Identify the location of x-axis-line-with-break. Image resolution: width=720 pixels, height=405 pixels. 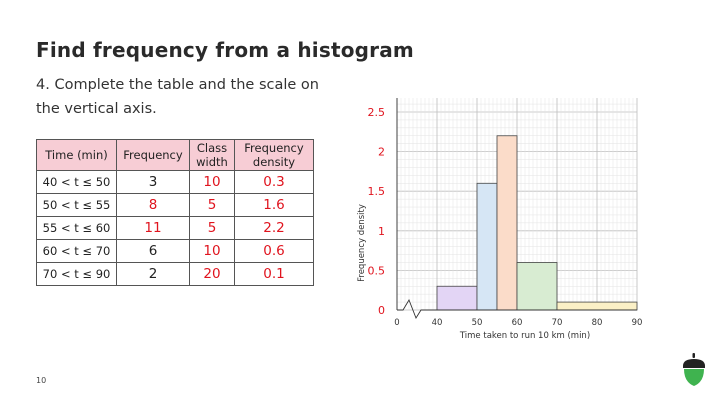
(517, 308).